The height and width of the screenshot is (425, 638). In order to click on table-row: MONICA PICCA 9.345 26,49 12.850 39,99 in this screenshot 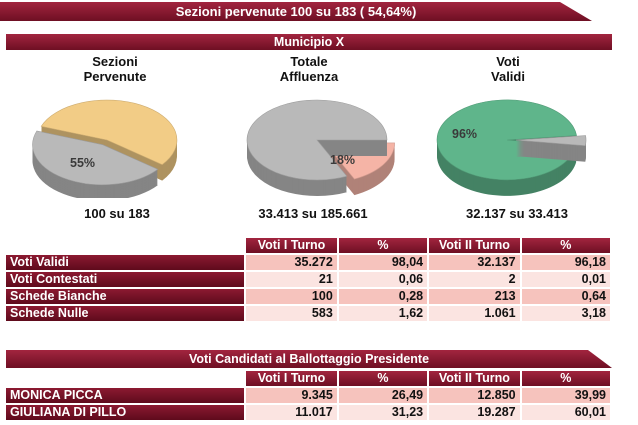, I will do `click(308, 395)`.